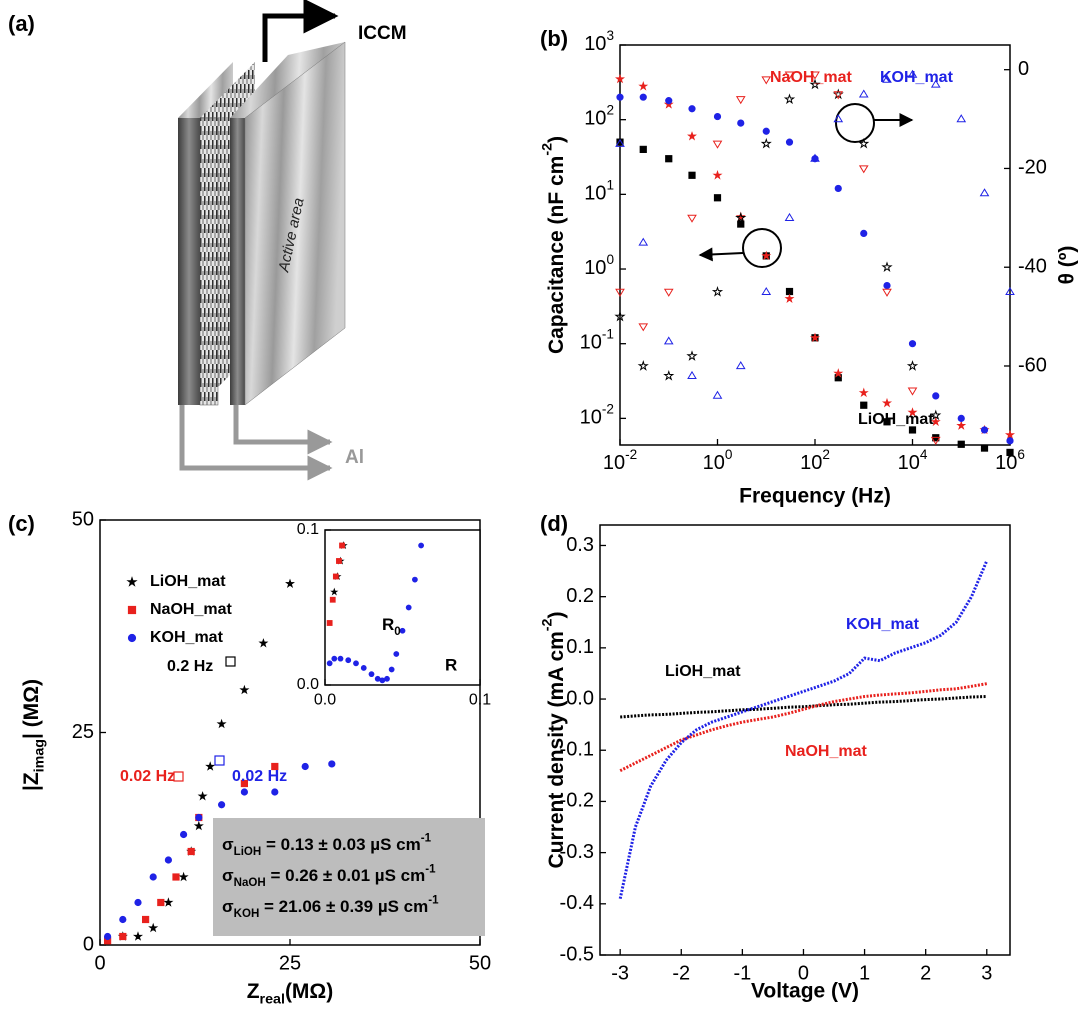  Describe the element at coordinates (83, 732) in the screenshot. I see `y-tick-label: 25` at that location.